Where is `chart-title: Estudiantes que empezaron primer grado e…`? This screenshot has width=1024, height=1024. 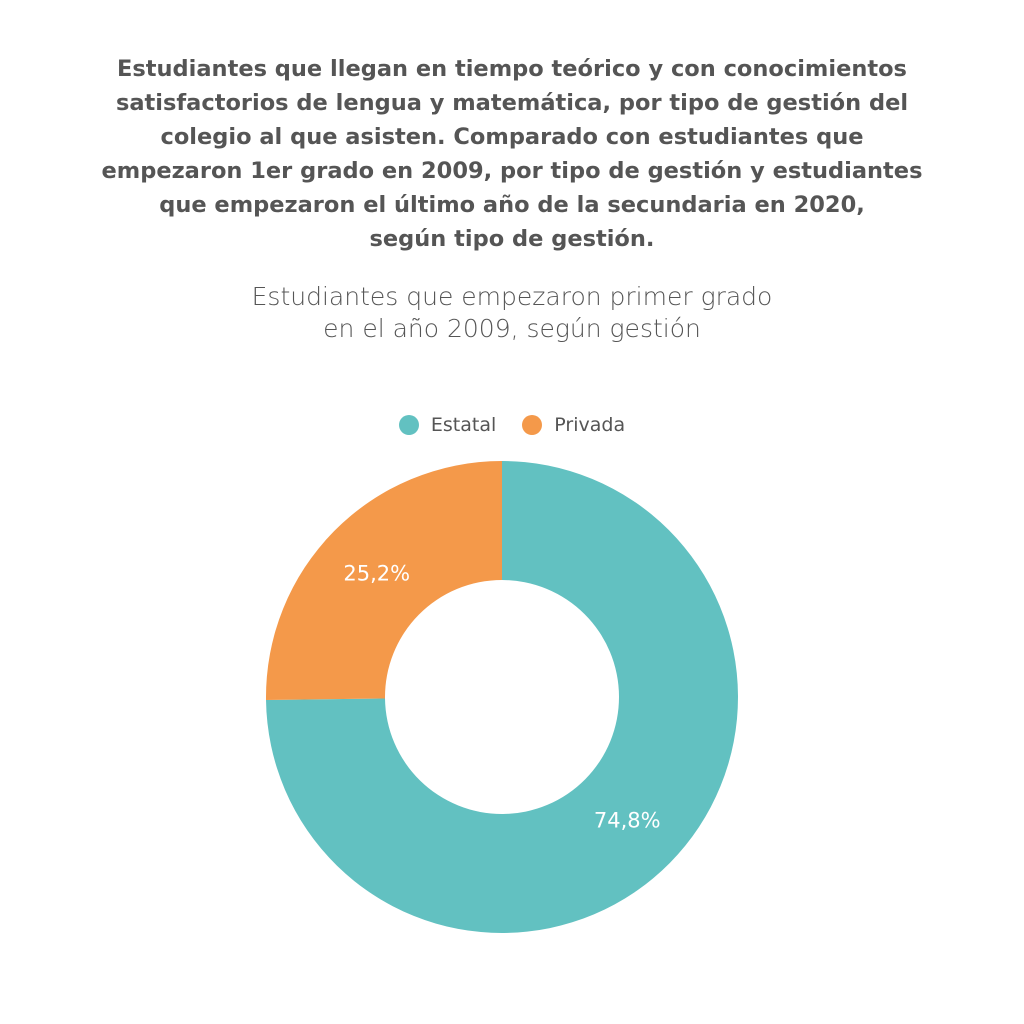
chart-title: Estudiantes que empezaron primer grado e… is located at coordinates (512, 313).